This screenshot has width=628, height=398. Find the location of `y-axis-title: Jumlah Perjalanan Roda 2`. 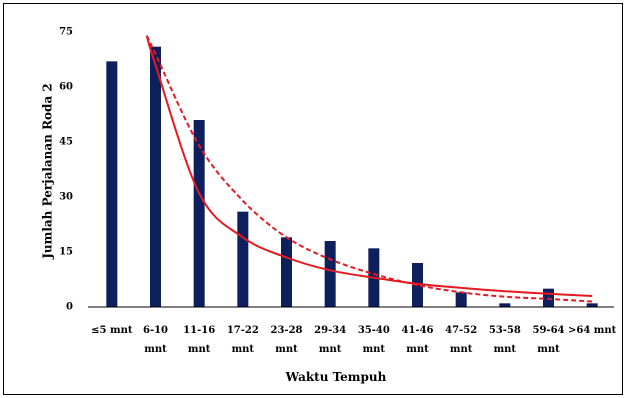

y-axis-title: Jumlah Perjalanan Roda 2 is located at coordinates (48, 171).